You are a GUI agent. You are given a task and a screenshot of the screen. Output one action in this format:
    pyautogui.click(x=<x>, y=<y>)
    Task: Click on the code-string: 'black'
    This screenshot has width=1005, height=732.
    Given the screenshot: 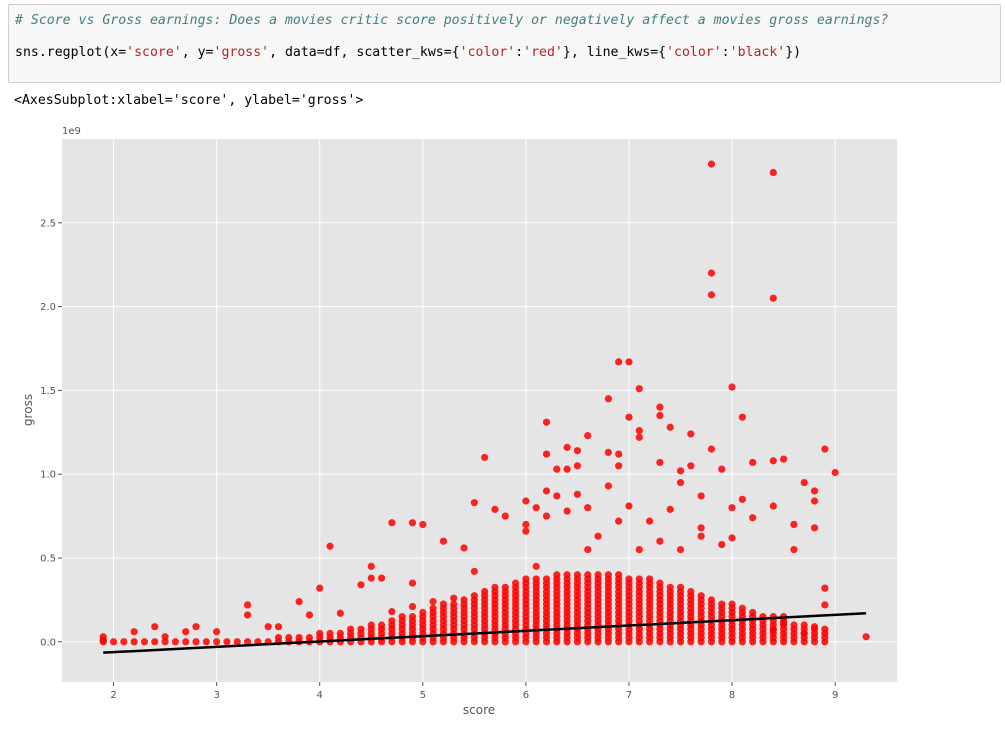 What is the action you would take?
    pyautogui.click(x=757, y=52)
    